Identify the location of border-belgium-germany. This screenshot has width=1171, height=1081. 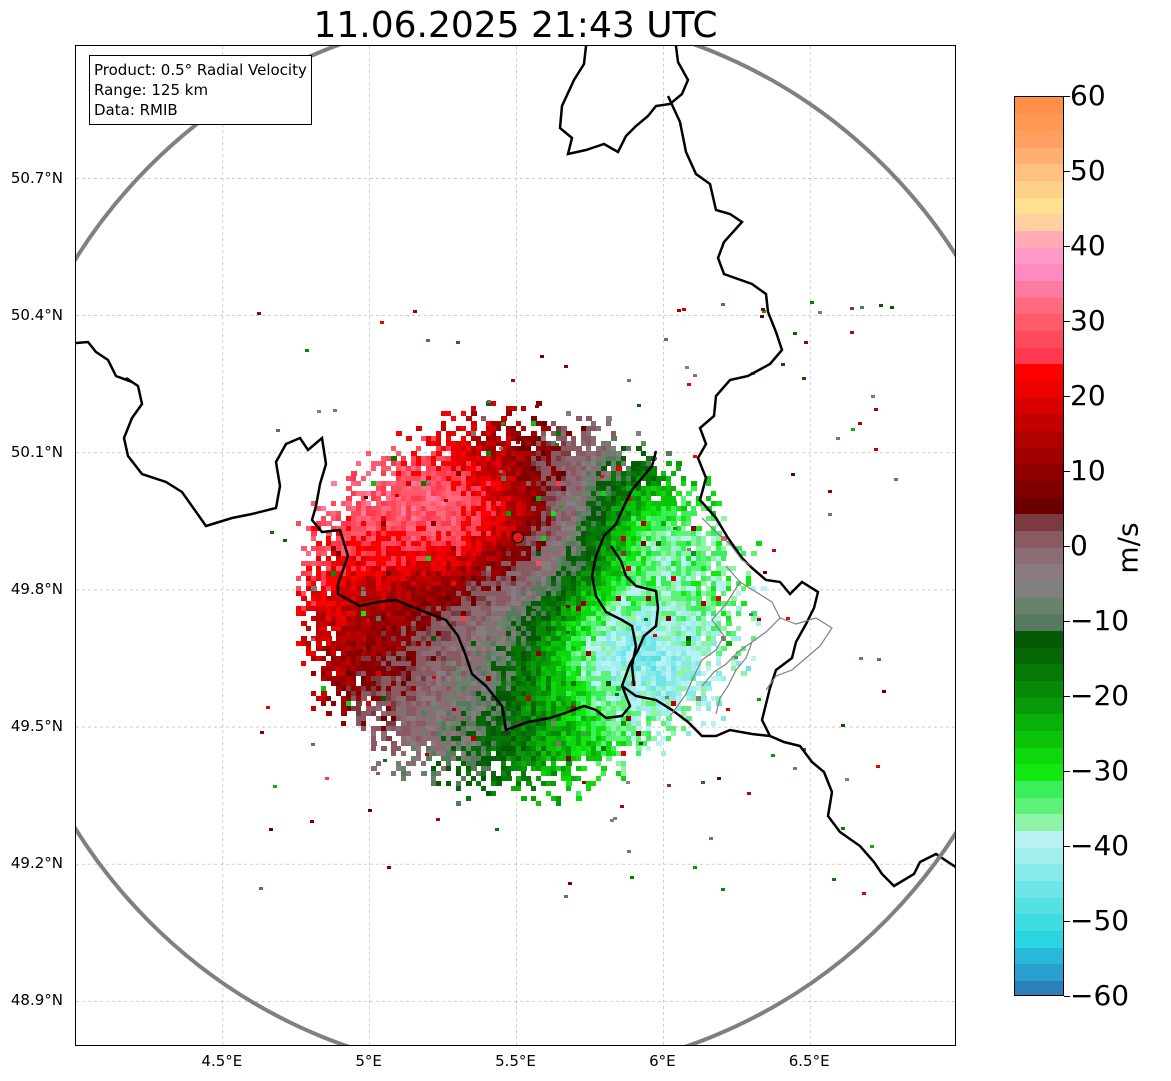
(689, 391).